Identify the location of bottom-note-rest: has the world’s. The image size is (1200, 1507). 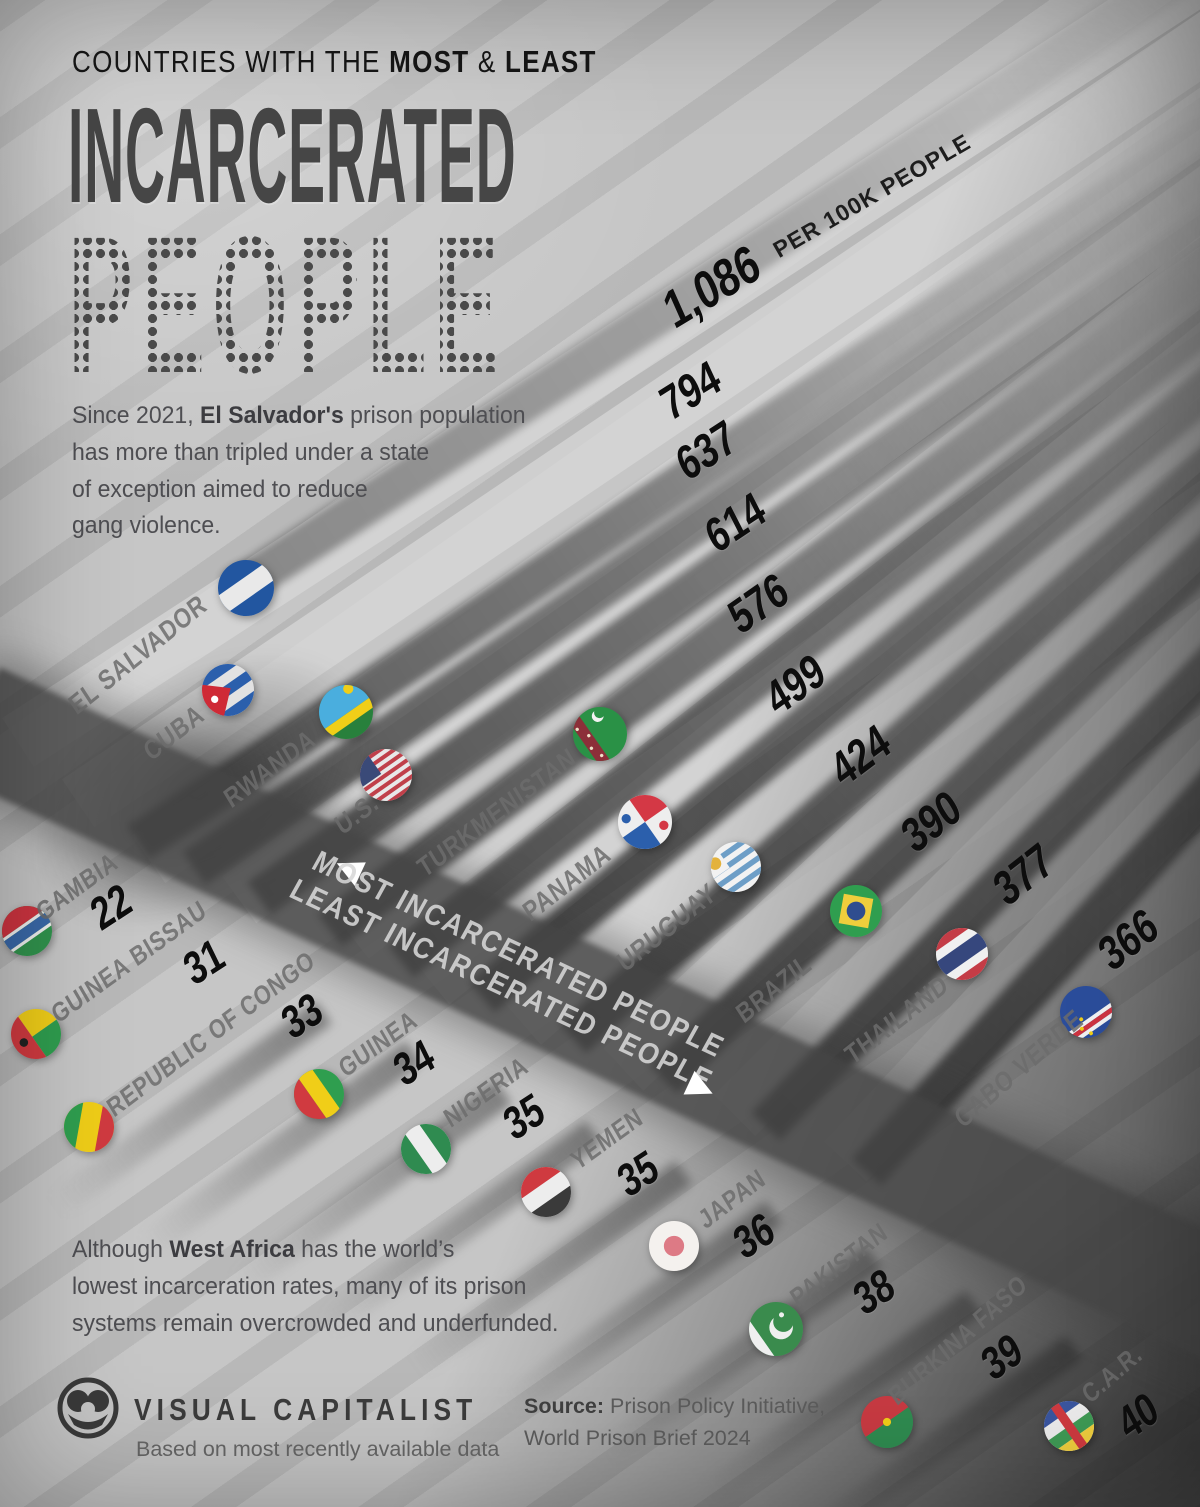
(374, 1249).